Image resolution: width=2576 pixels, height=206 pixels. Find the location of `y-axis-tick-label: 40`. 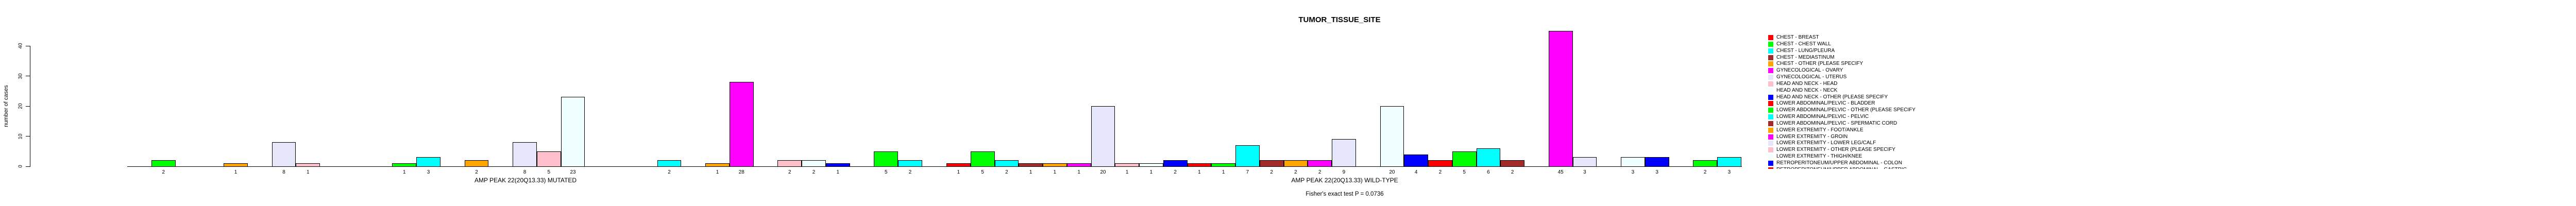

y-axis-tick-label: 40 is located at coordinates (21, 46).